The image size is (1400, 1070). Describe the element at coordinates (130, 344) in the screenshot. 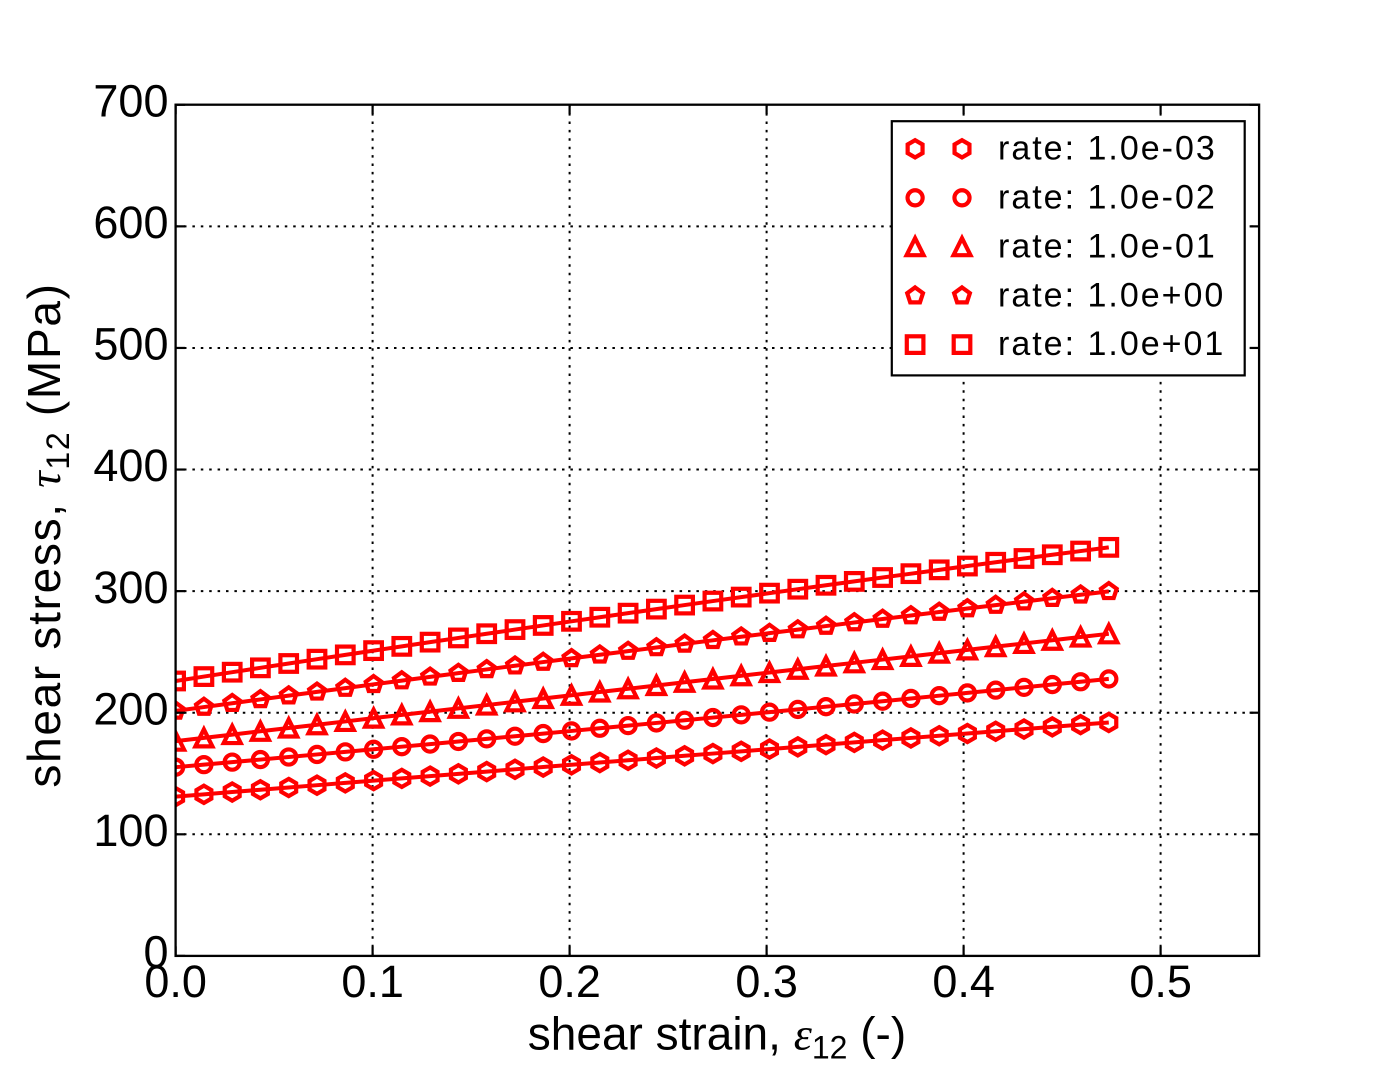

I see `svg-text: 500` at that location.